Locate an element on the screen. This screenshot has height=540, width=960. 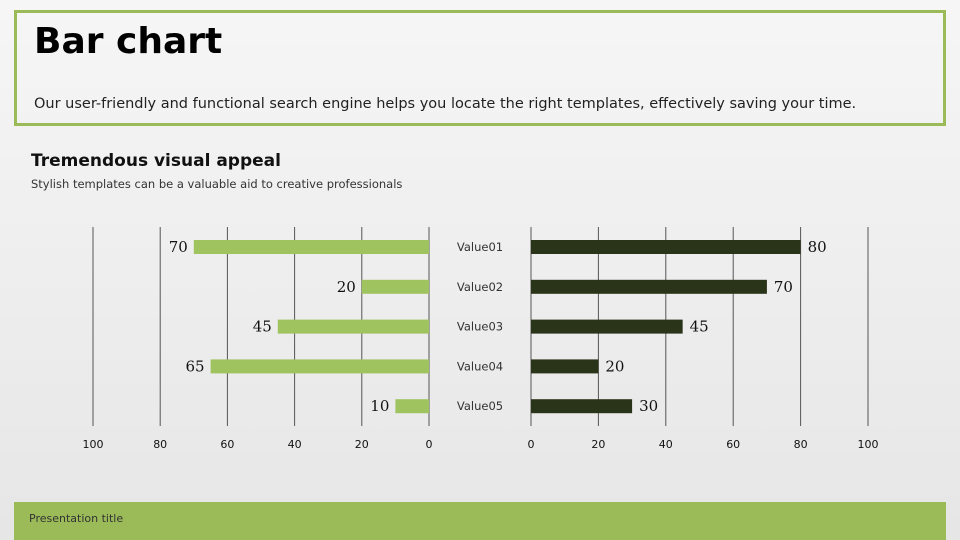
footer-bar: Presentation title is located at coordinates (480, 521).